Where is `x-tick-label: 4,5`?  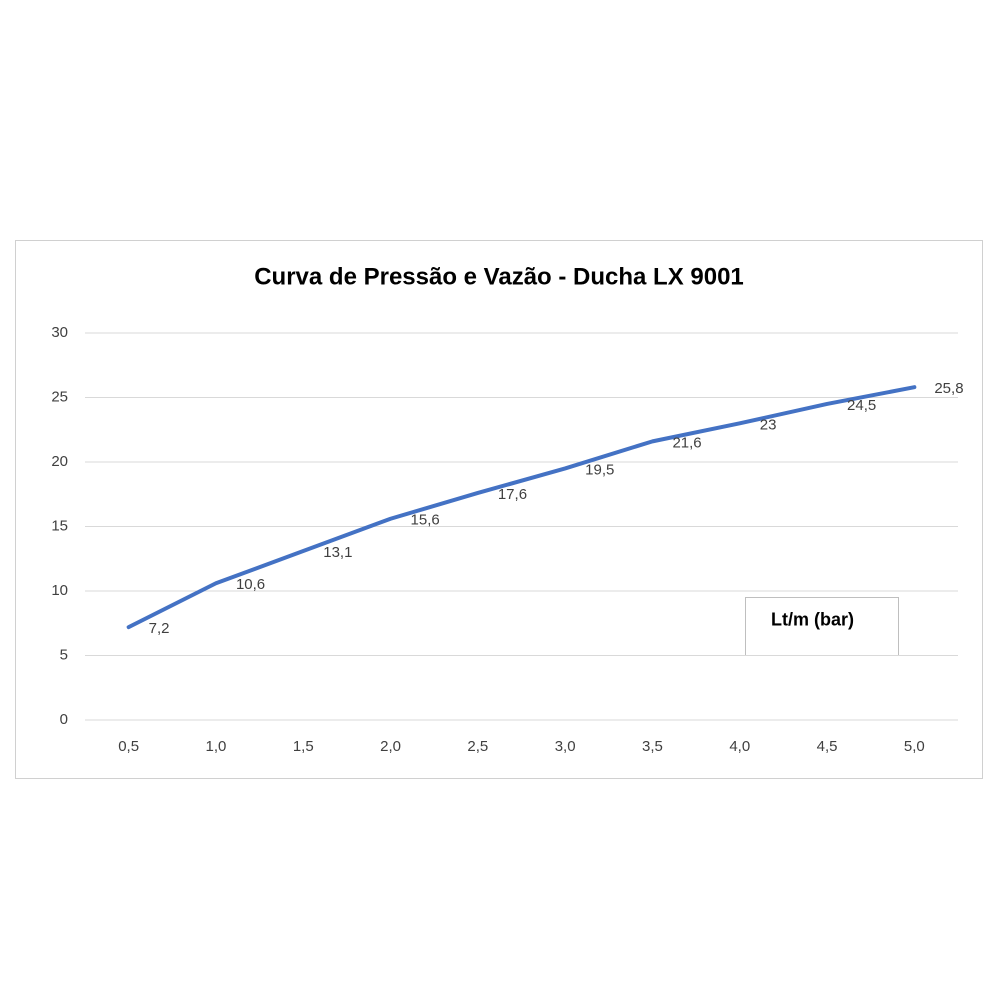
x-tick-label: 4,5 is located at coordinates (827, 746).